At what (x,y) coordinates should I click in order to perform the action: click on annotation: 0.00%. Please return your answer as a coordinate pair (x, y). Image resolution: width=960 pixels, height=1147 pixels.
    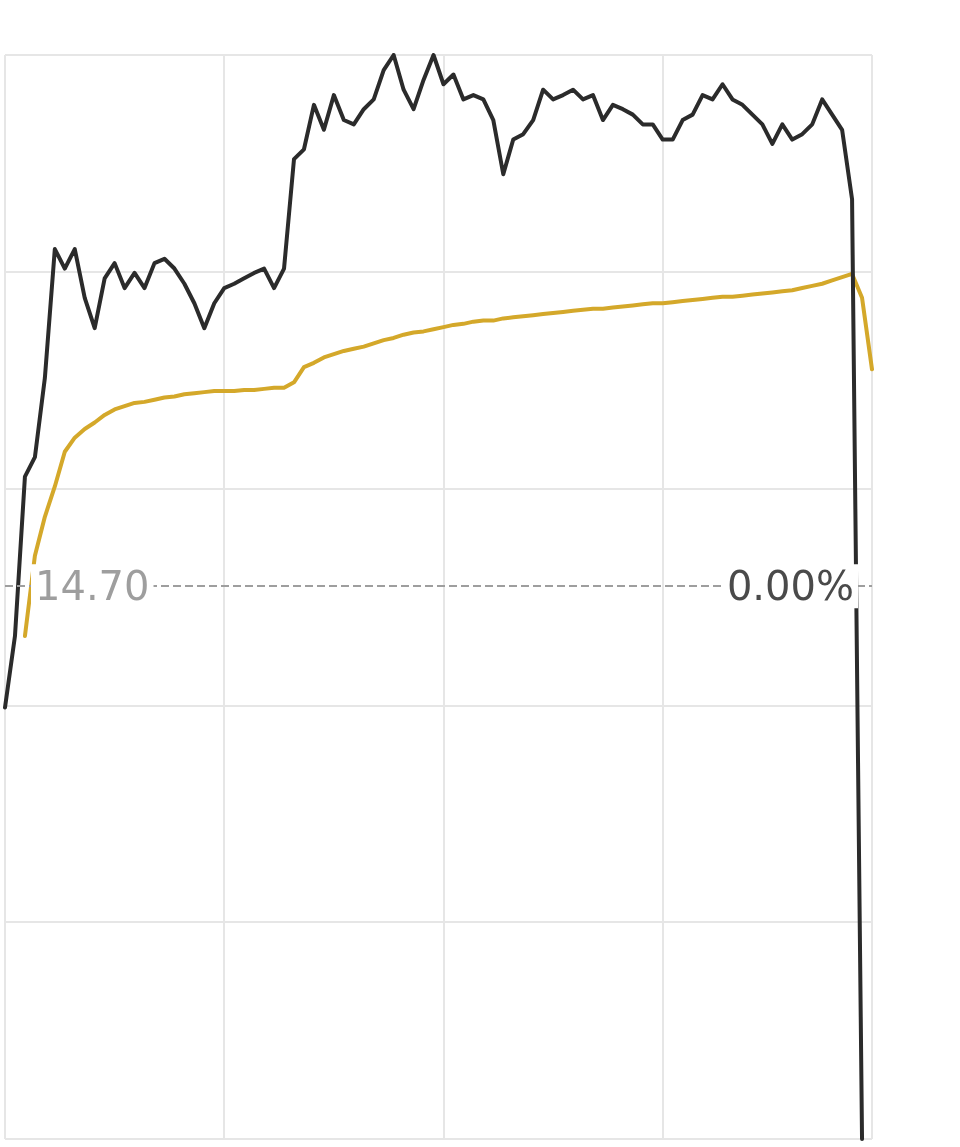
    Looking at the image, I should click on (790, 586).